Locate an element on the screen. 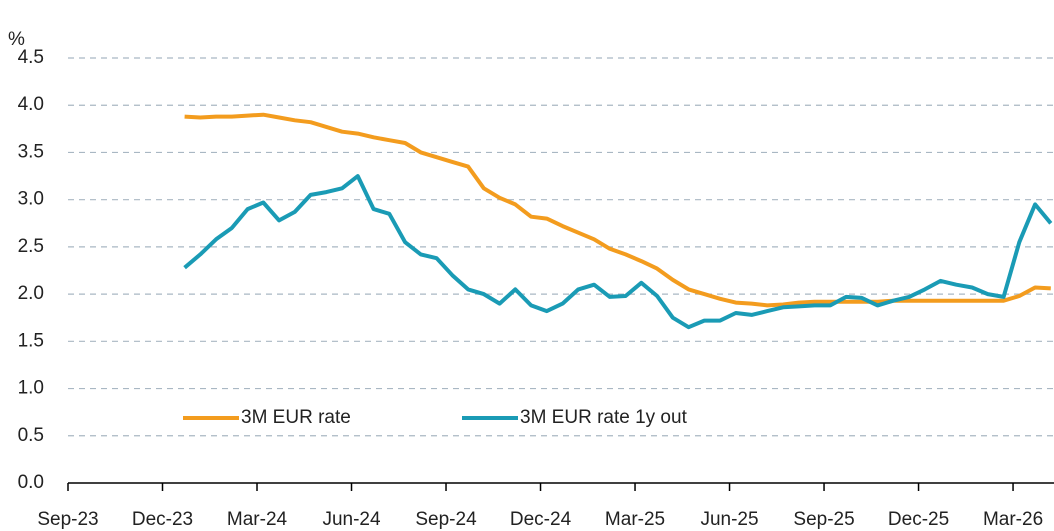 This screenshot has width=1054, height=531. x-tick-label: Dec-23 is located at coordinates (162, 519).